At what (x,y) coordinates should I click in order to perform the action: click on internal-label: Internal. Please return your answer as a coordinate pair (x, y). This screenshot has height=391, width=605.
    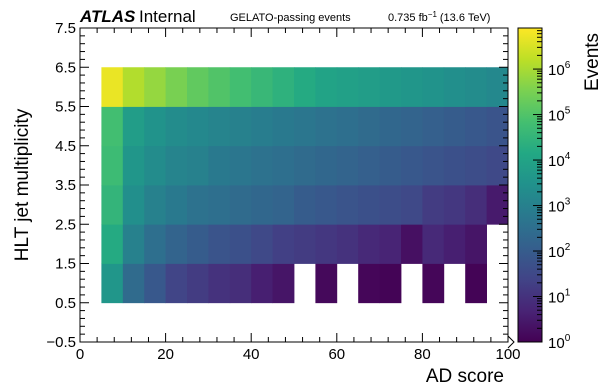
    Looking at the image, I should click on (167, 16).